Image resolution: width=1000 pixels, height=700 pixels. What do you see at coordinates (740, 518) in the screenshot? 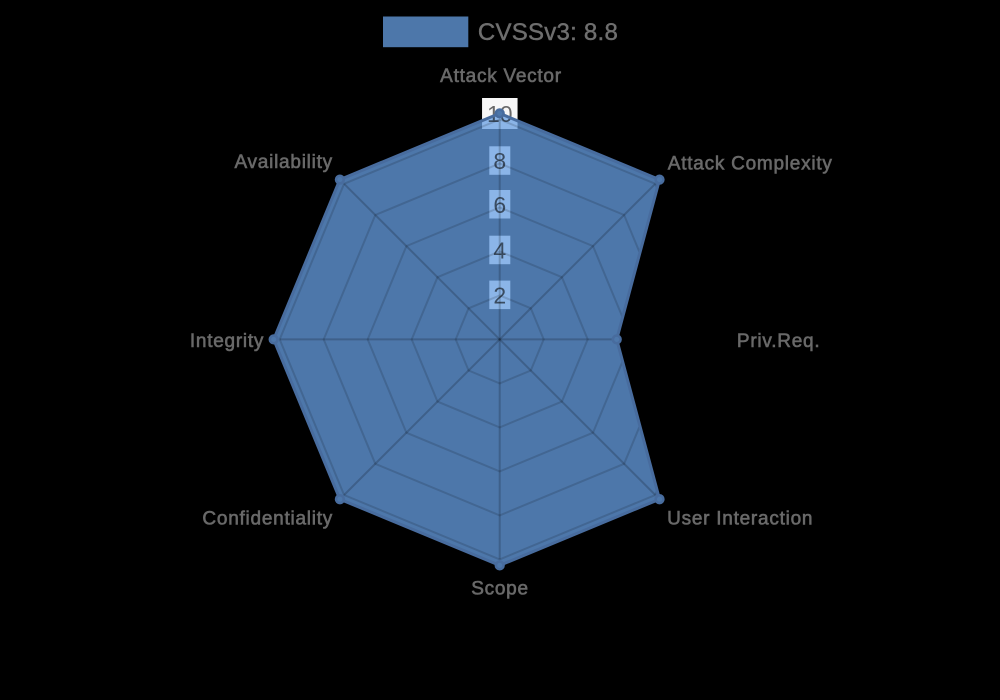
I see `svg-text: User Interaction` at bounding box center [740, 518].